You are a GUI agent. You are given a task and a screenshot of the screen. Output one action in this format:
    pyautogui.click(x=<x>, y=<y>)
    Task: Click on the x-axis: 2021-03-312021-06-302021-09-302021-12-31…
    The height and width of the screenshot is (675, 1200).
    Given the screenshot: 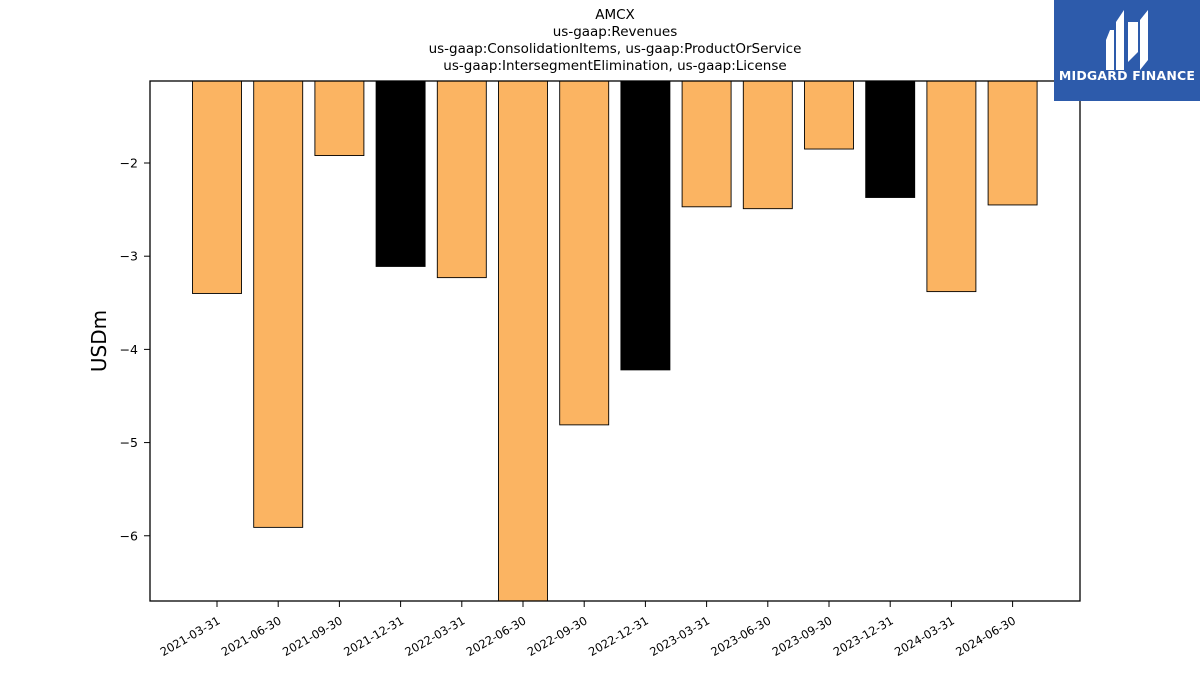 What is the action you would take?
    pyautogui.click(x=588, y=630)
    